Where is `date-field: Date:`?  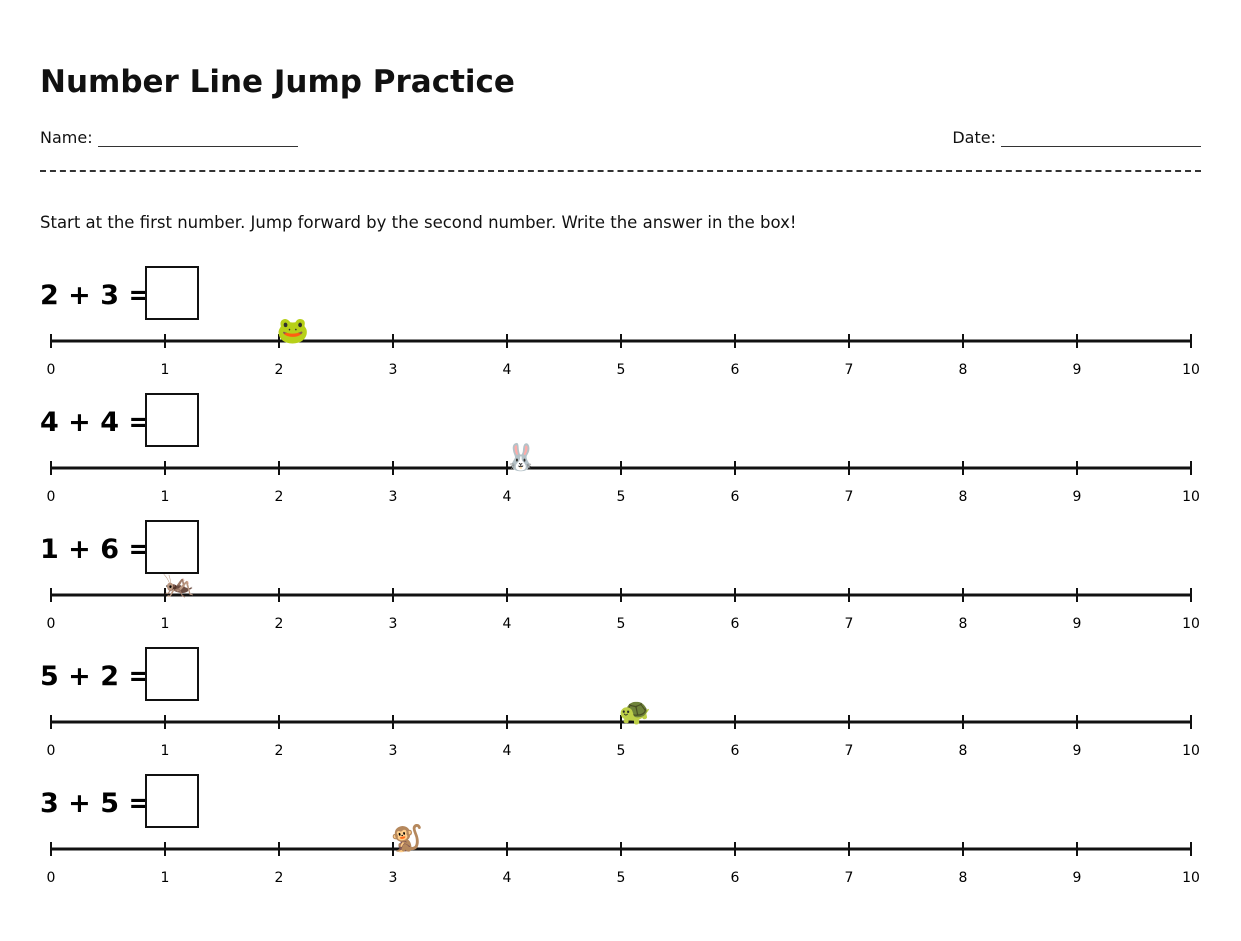 date-field: Date: is located at coordinates (1076, 137).